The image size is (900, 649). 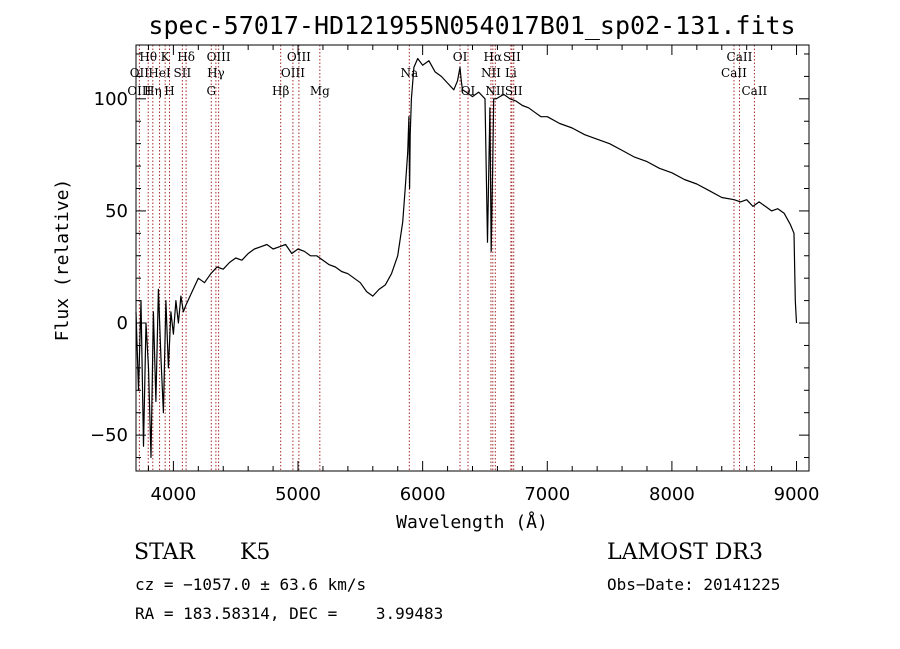 I want to click on spectral-line-label: Li, so click(x=511, y=73).